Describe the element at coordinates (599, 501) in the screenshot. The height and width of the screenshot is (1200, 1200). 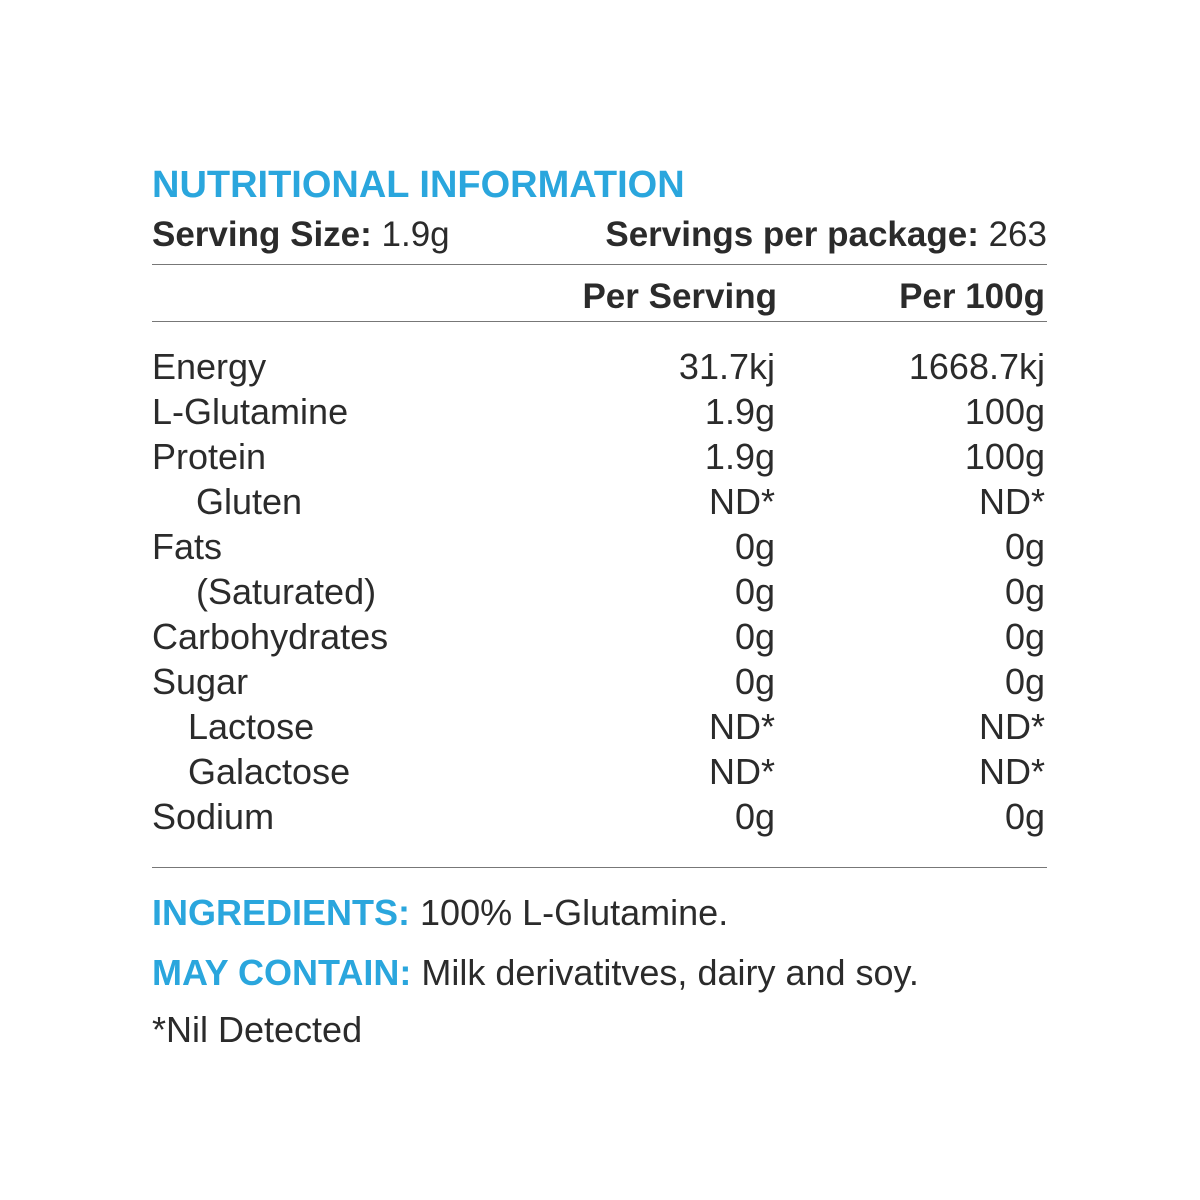
I see `table-row: Gluten ND* ND*` at that location.